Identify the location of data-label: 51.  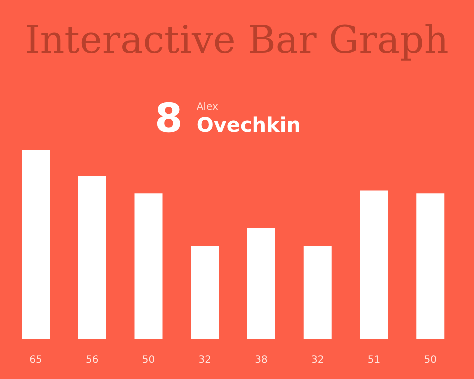
(374, 360).